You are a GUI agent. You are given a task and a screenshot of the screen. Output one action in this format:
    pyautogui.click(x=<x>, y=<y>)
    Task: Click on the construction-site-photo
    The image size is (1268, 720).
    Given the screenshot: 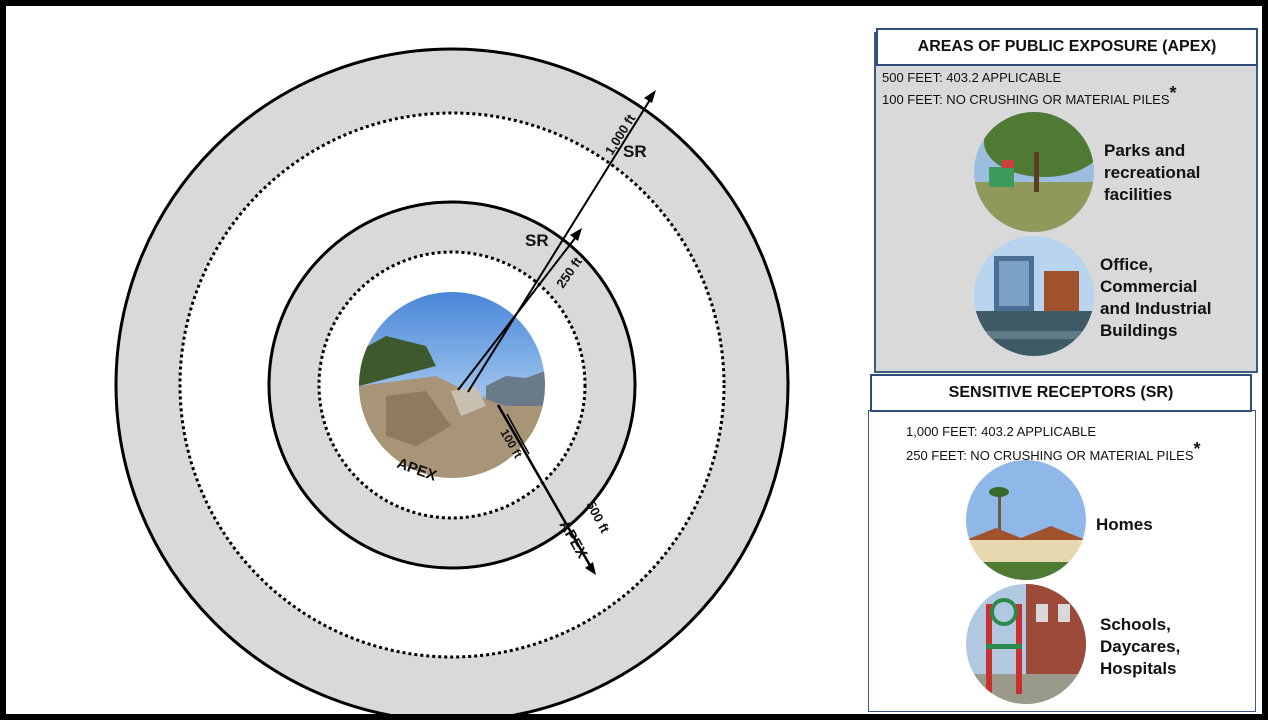 What is the action you would take?
    pyautogui.click(x=452, y=385)
    